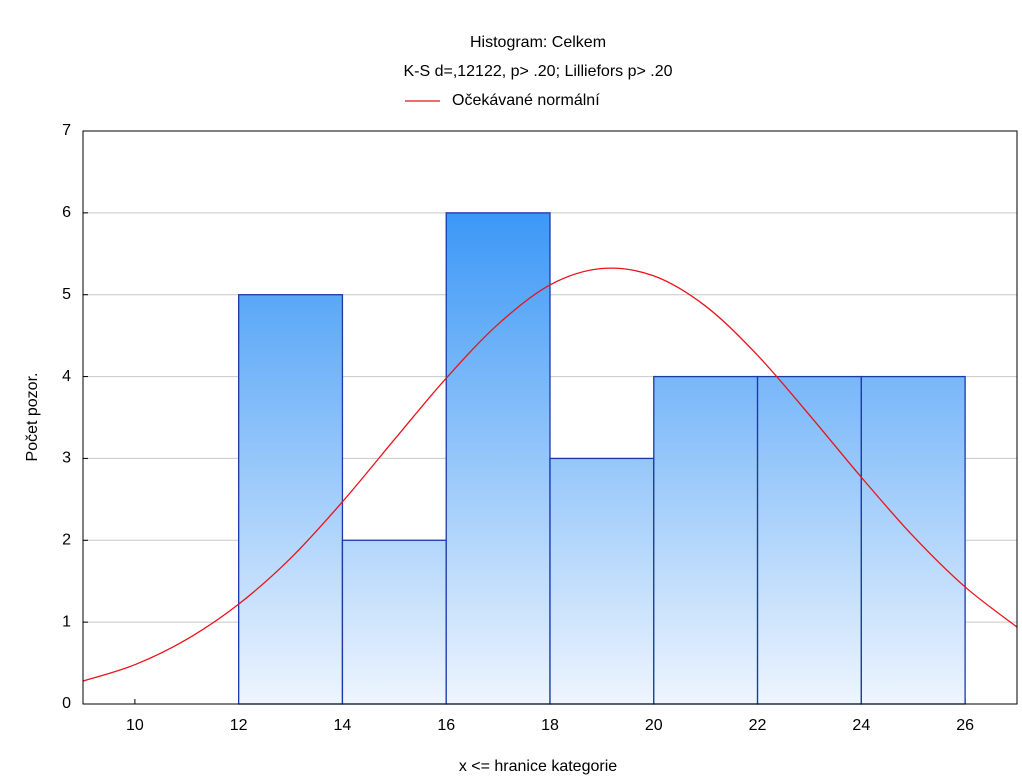  What do you see at coordinates (538, 42) in the screenshot?
I see `chart-title: Histogram: Celkem` at bounding box center [538, 42].